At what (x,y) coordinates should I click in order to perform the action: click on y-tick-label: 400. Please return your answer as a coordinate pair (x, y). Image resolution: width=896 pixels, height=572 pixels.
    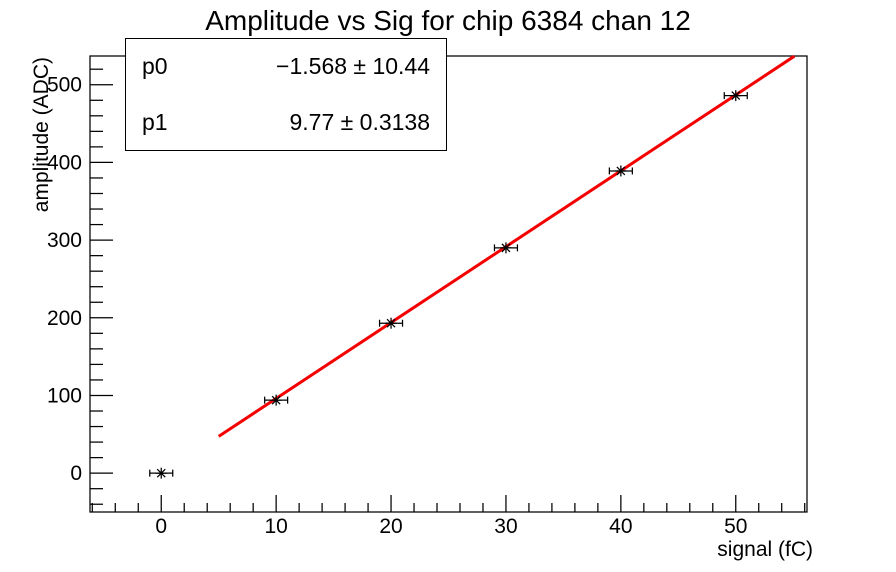
    Looking at the image, I should click on (64, 162).